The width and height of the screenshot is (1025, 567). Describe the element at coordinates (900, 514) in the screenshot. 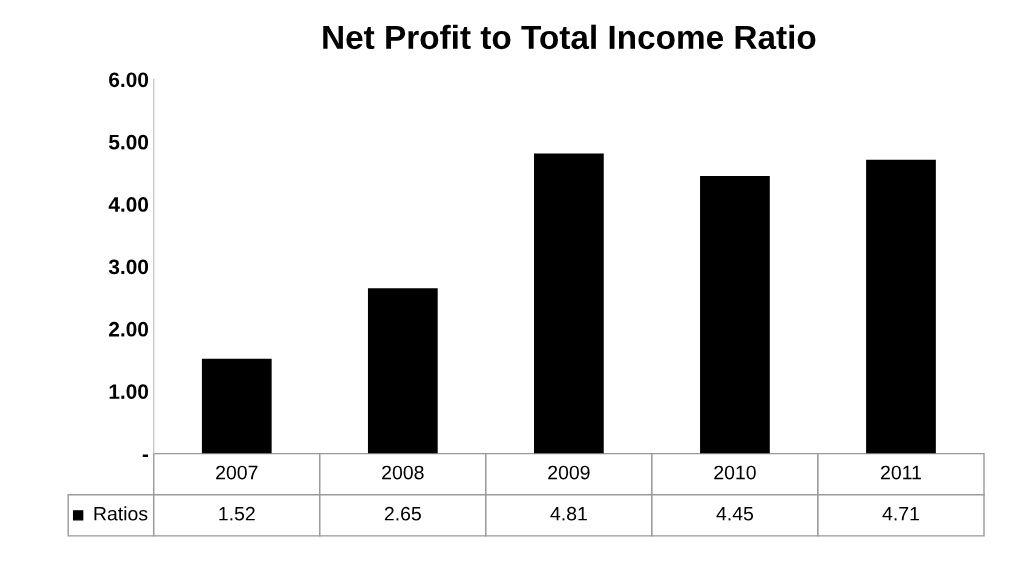

I see `data-label: 4.71` at that location.